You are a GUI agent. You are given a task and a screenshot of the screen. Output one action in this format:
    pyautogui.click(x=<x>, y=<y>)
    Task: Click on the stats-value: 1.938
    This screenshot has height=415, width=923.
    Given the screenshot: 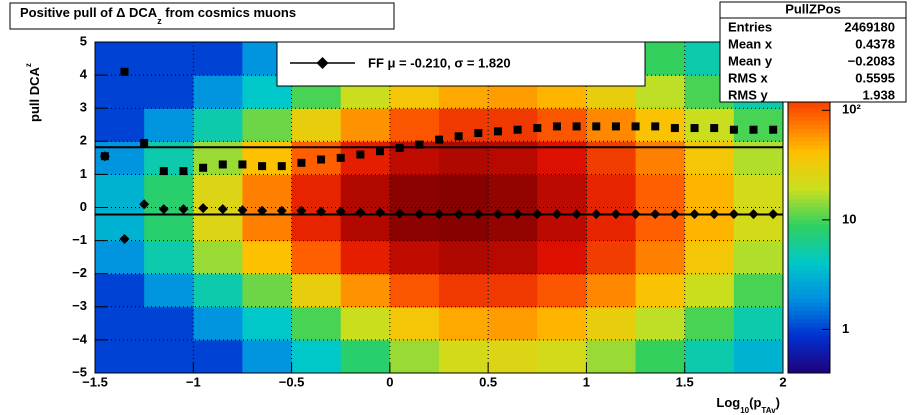 What is the action you would take?
    pyautogui.click(x=878, y=94)
    